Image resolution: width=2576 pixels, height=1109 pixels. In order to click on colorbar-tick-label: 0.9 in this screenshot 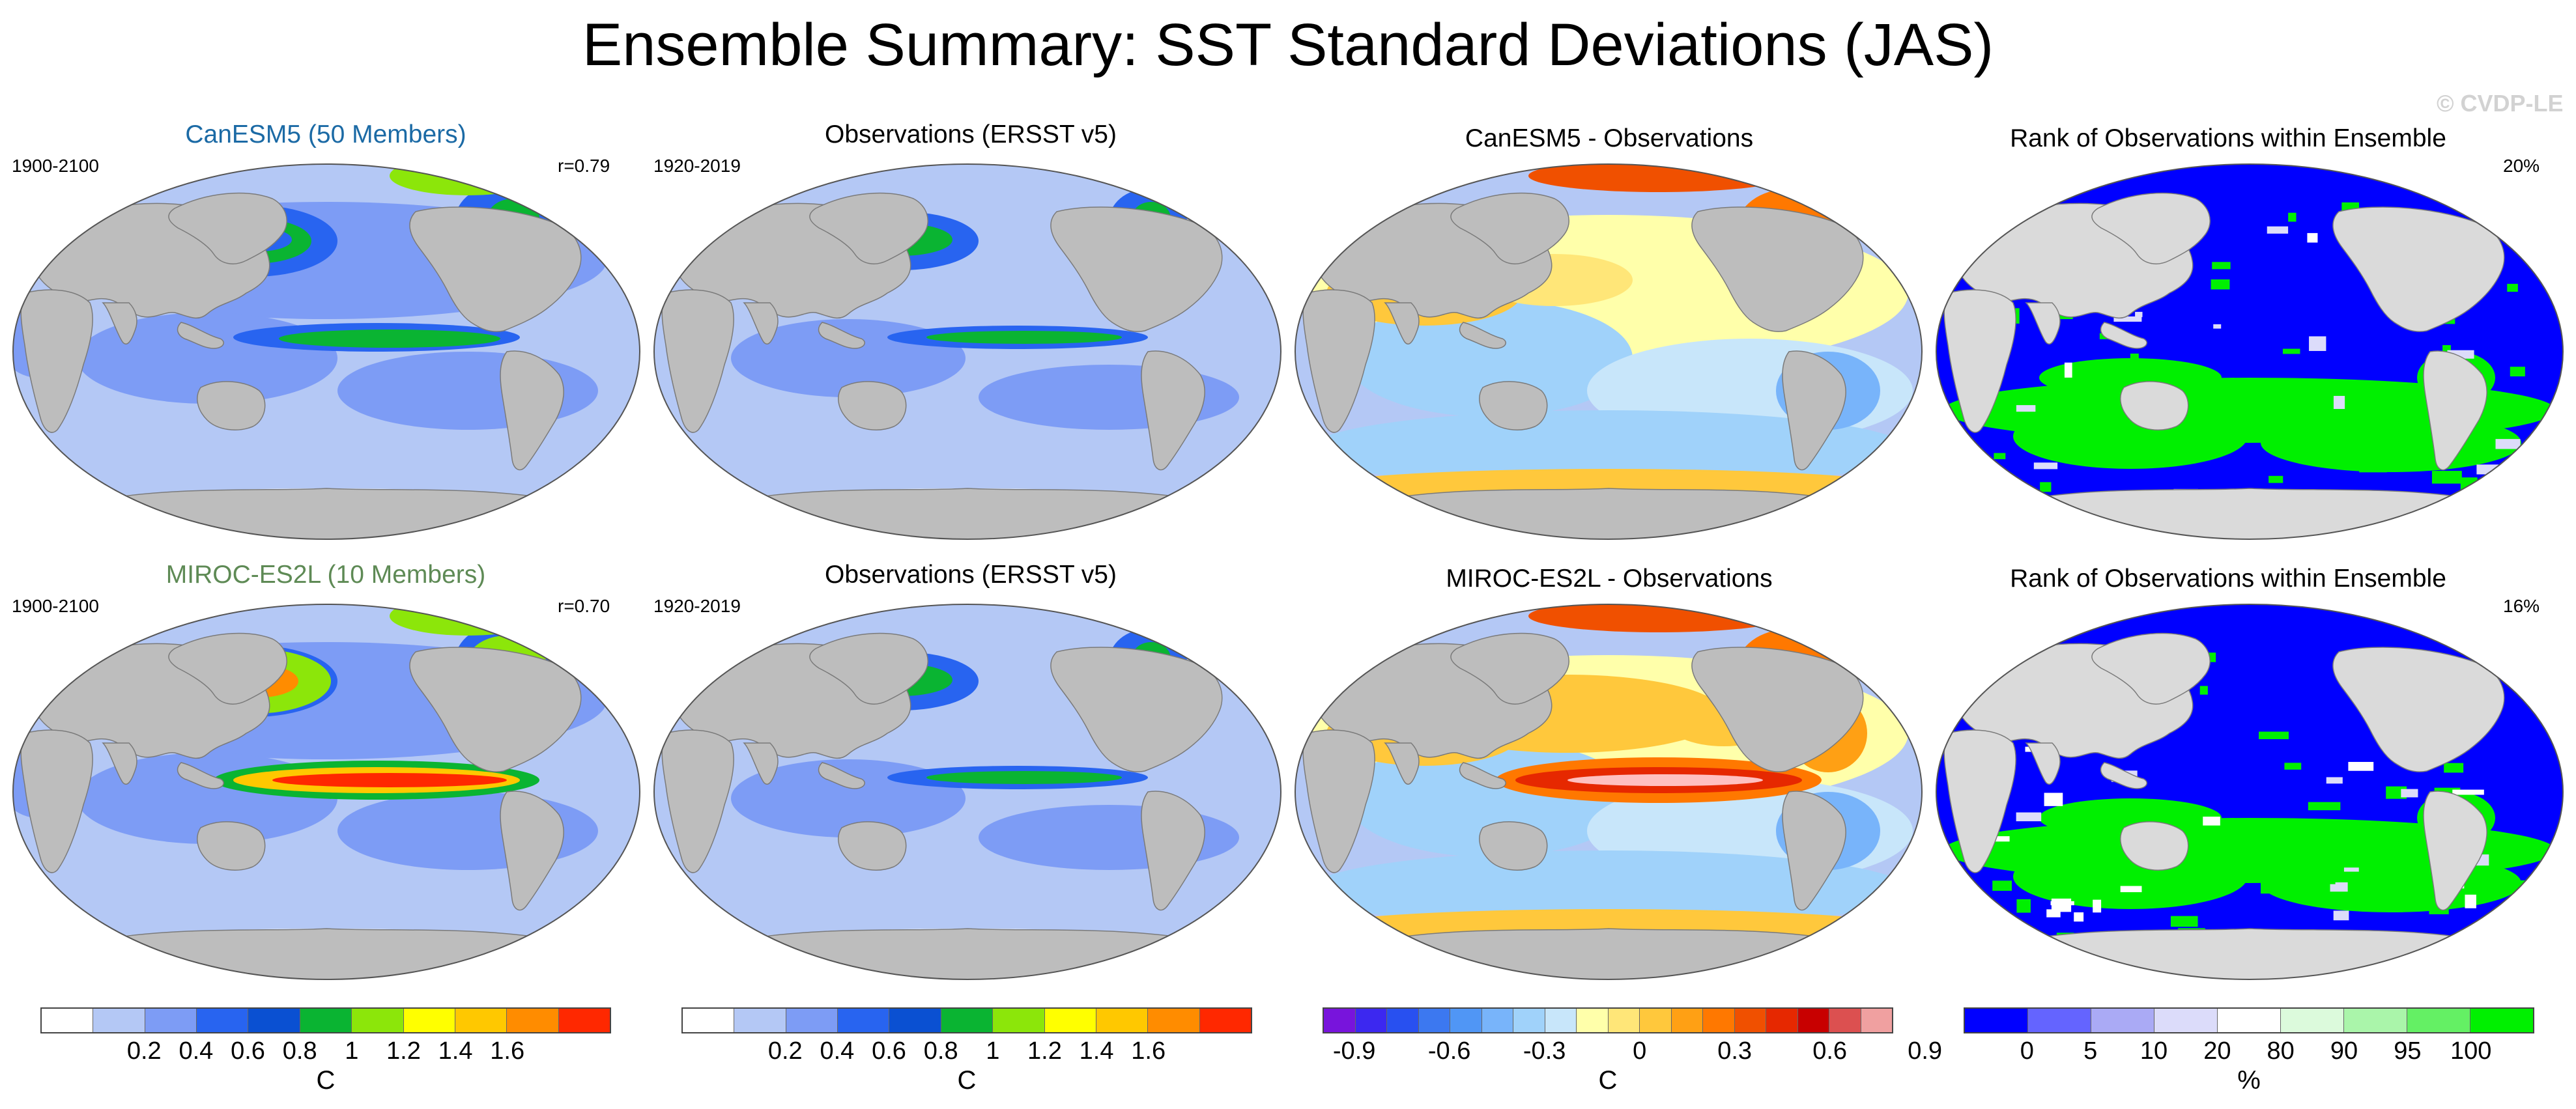, I will do `click(1925, 1051)`.